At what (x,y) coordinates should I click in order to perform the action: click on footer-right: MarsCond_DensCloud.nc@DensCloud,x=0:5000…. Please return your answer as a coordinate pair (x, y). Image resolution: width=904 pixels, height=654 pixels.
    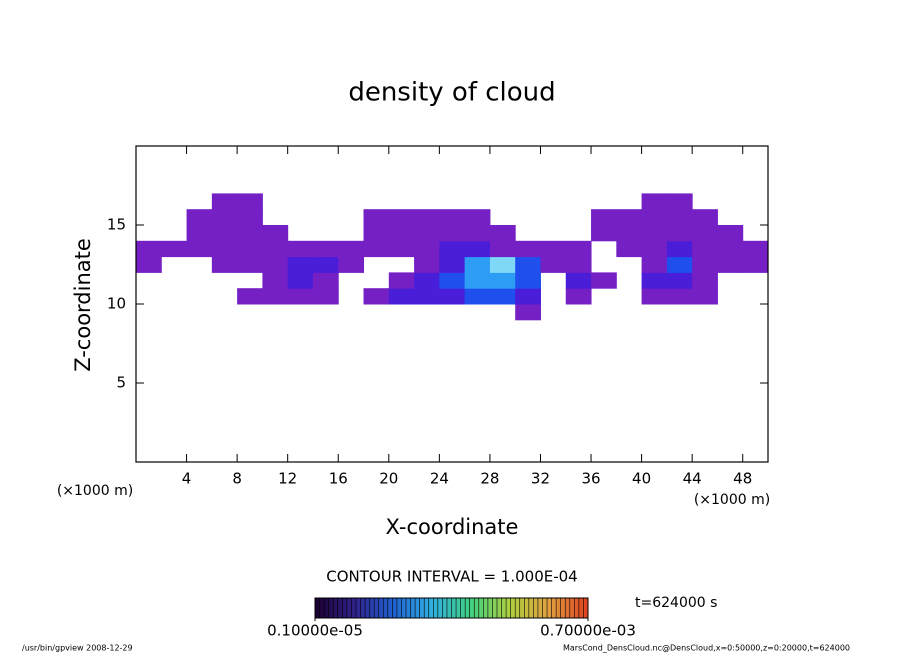
    Looking at the image, I should click on (706, 648).